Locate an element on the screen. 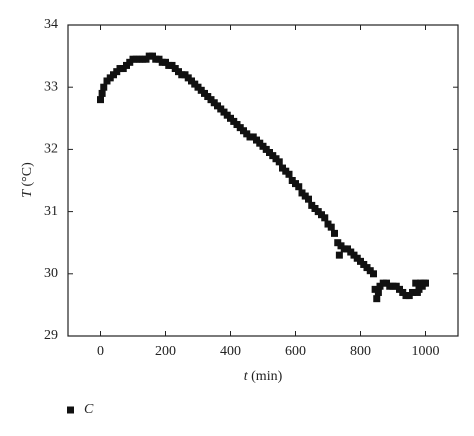 The image size is (474, 436). x-label-unit: (min) is located at coordinates (266, 376).